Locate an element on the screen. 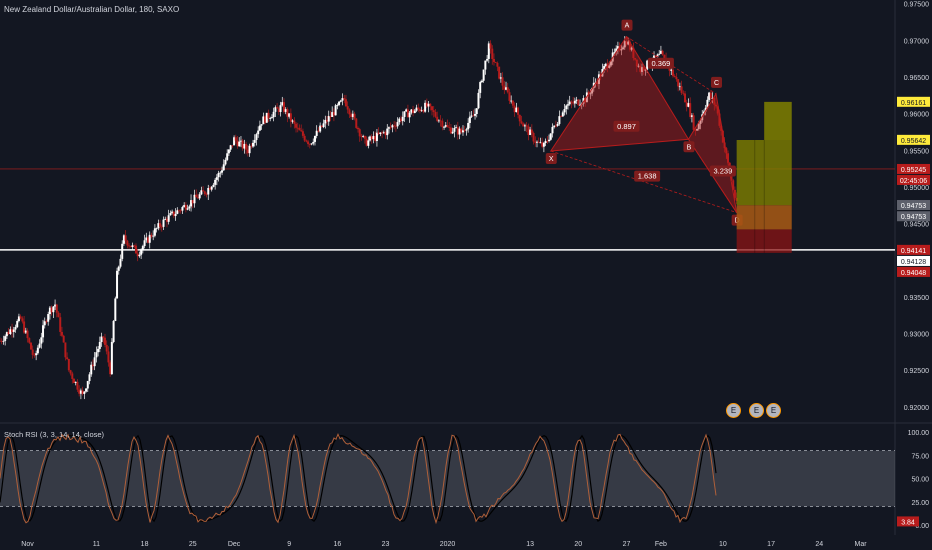  price-tick-label: 0.93000 is located at coordinates (916, 335).